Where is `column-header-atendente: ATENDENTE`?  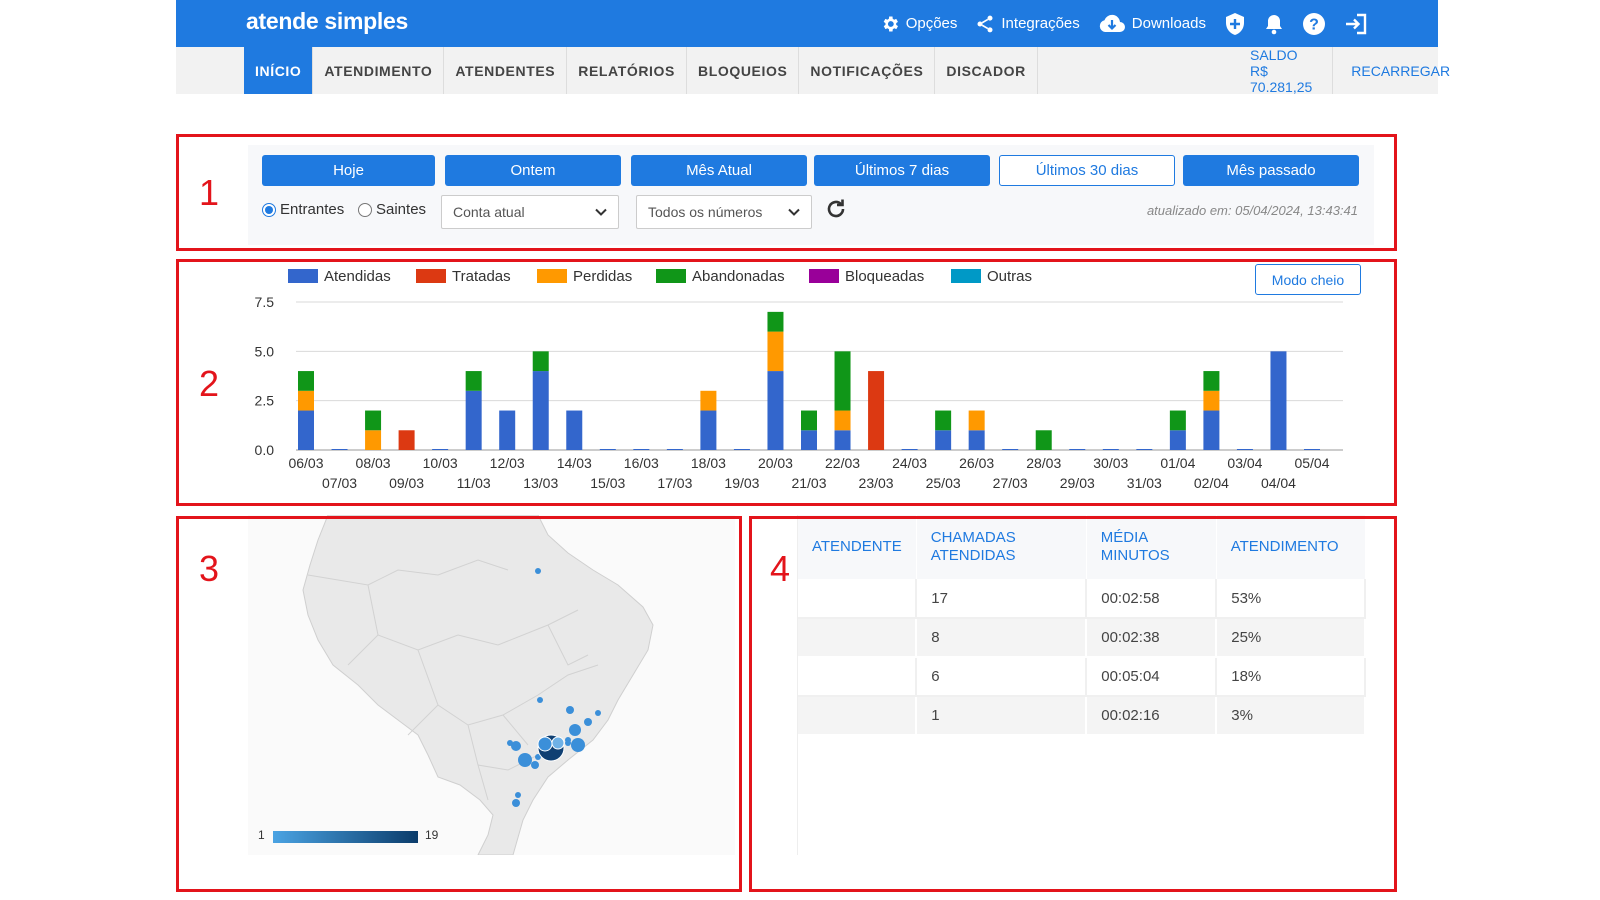 column-header-atendente: ATENDENTE is located at coordinates (857, 547).